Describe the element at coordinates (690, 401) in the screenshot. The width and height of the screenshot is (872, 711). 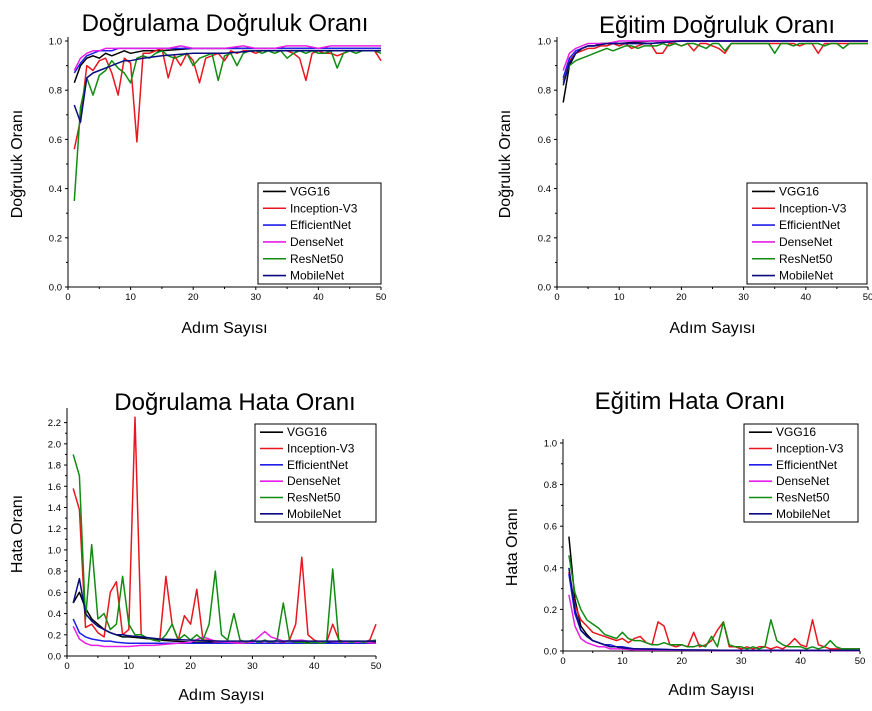
I see `chart-title: Eğitim Hata Oranı` at that location.